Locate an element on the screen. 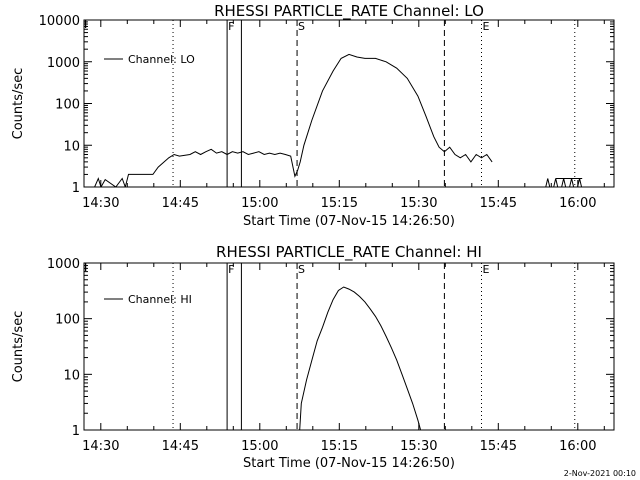  footer-timestamp: 2-Nov-2021 00:10 is located at coordinates (600, 473).